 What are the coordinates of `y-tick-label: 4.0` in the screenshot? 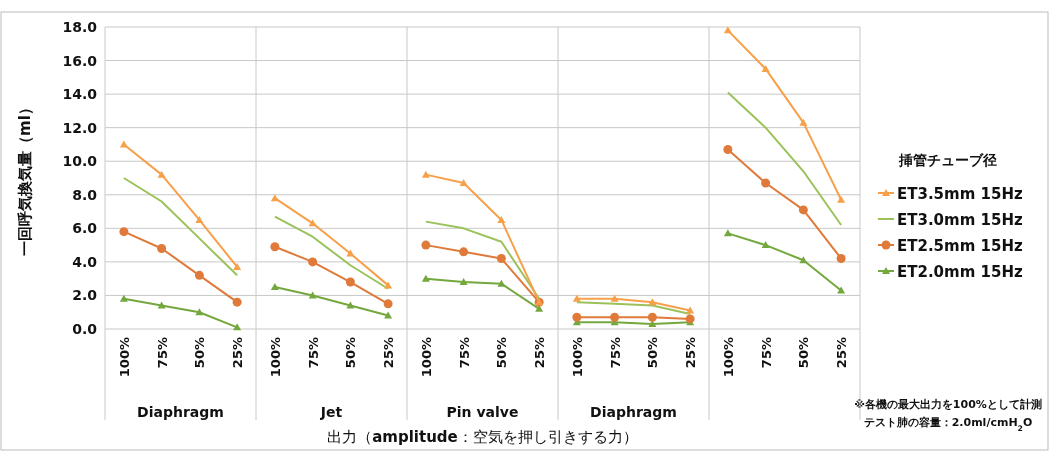 It's located at (85, 261).